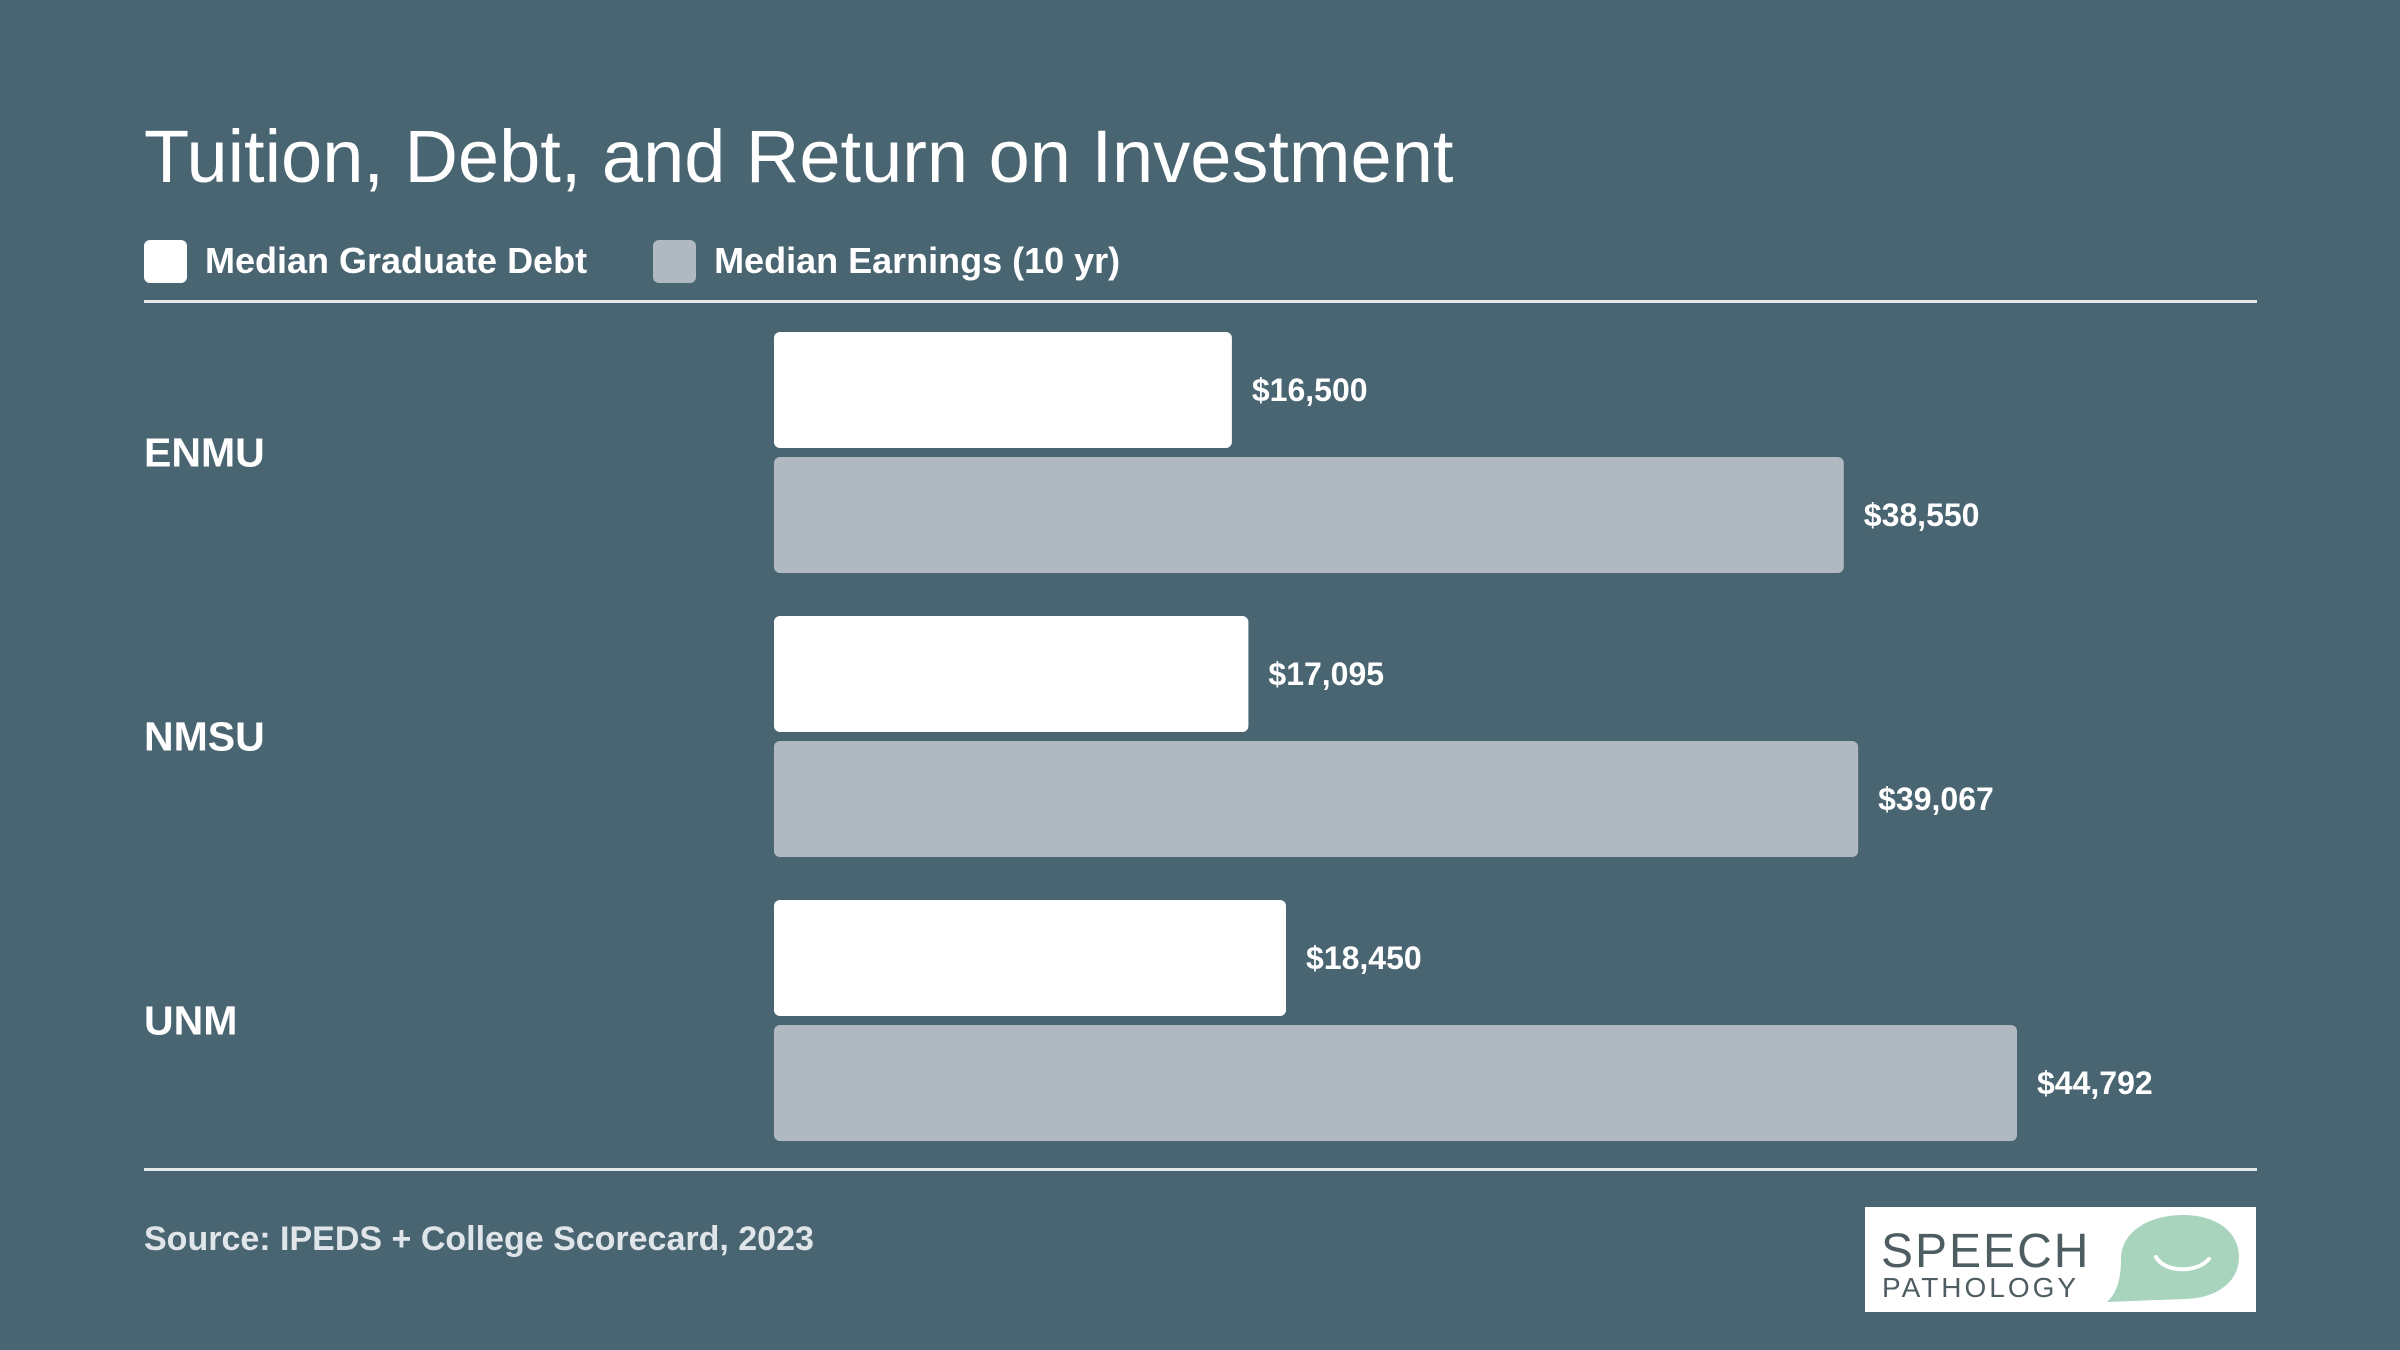 The height and width of the screenshot is (1350, 2400). What do you see at coordinates (1011, 674) in the screenshot?
I see `bar-debt-nmsu` at bounding box center [1011, 674].